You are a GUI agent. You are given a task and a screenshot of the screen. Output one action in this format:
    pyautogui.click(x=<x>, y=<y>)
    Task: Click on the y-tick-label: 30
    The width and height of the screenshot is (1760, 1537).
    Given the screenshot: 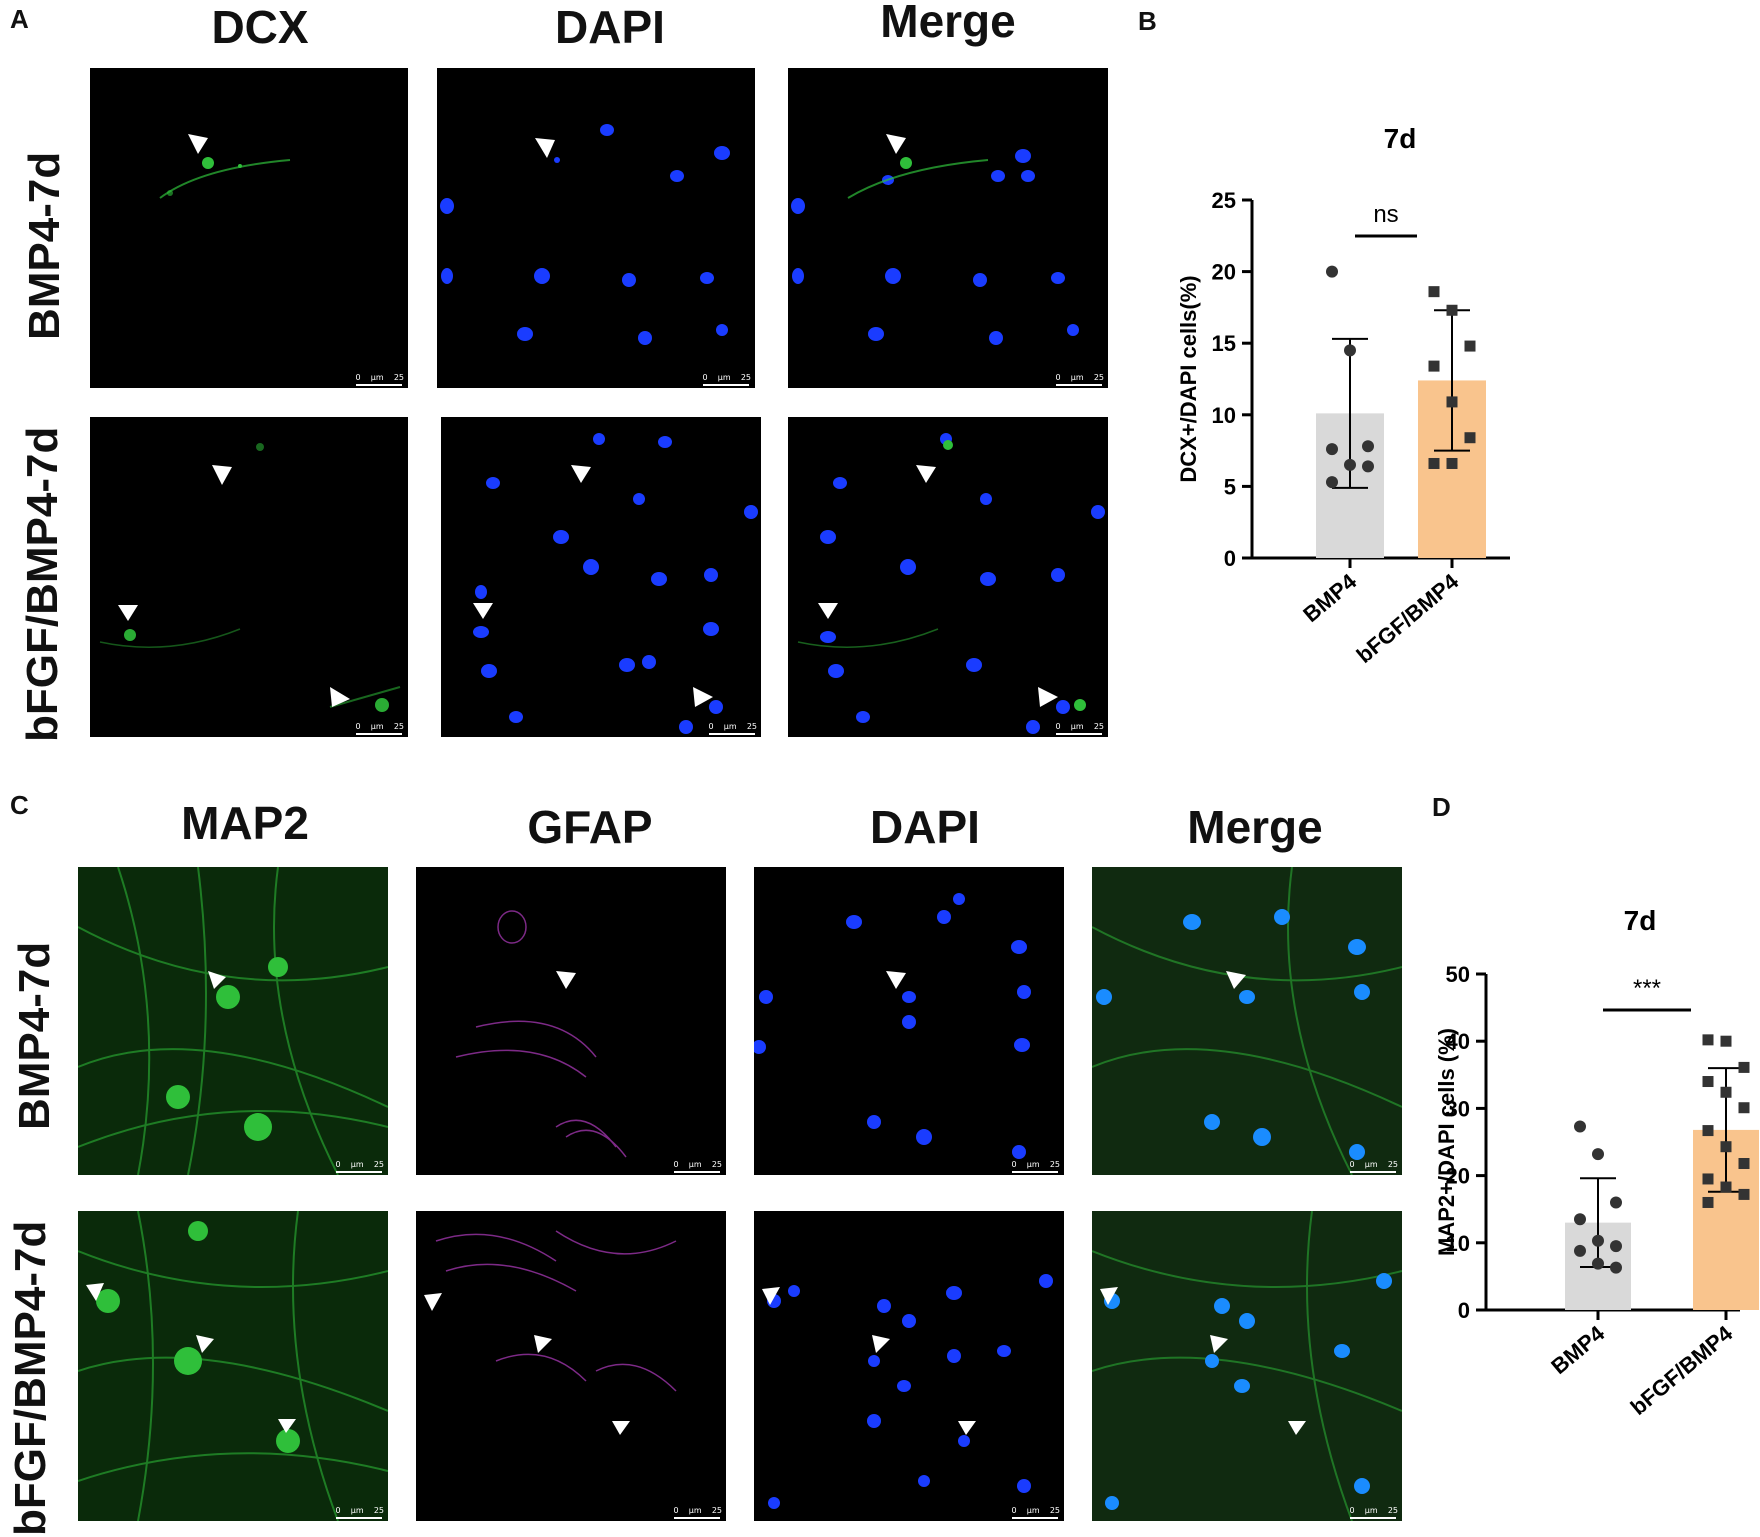 What is the action you would take?
    pyautogui.click(x=1458, y=1108)
    